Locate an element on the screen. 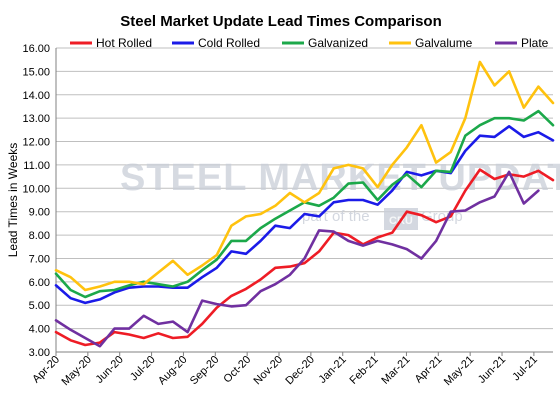 Image resolution: width=560 pixels, height=410 pixels. y-axis-label: Lead Times in Weeks is located at coordinates (13, 200).